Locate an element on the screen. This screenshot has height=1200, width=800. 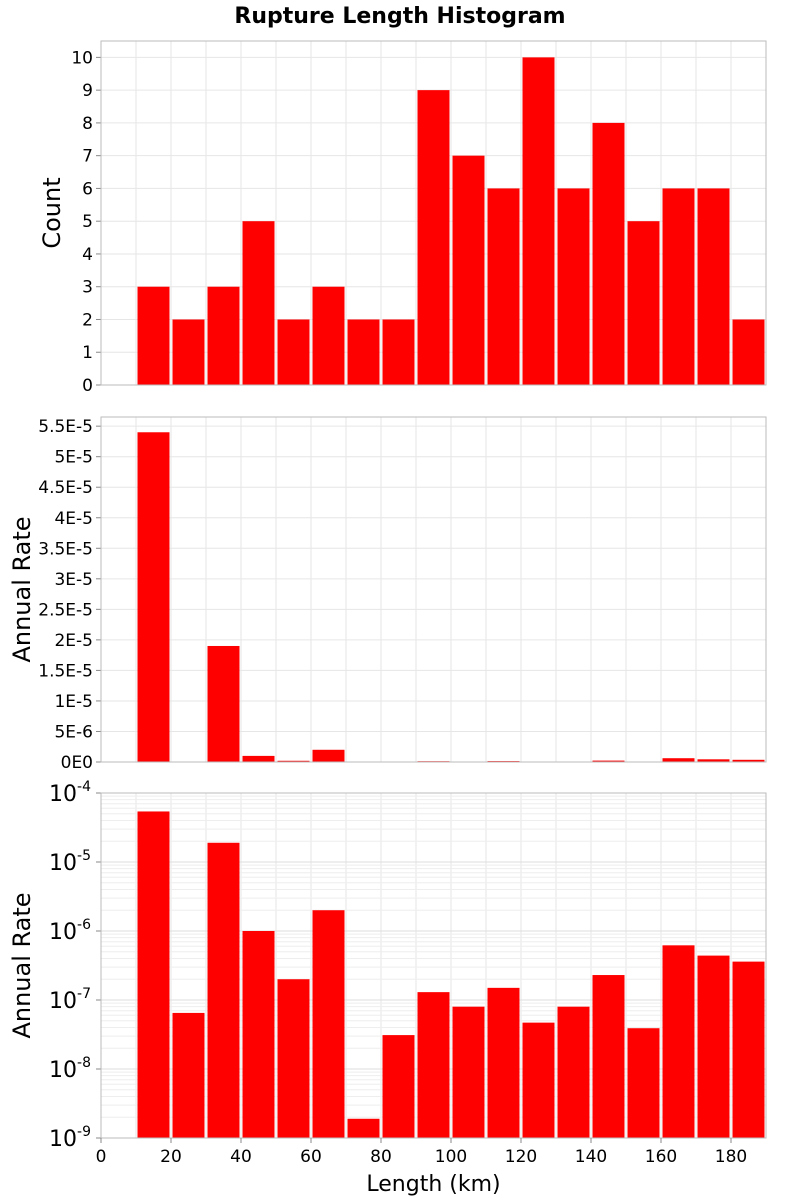
x-tick-label: 160 is located at coordinates (661, 1157).